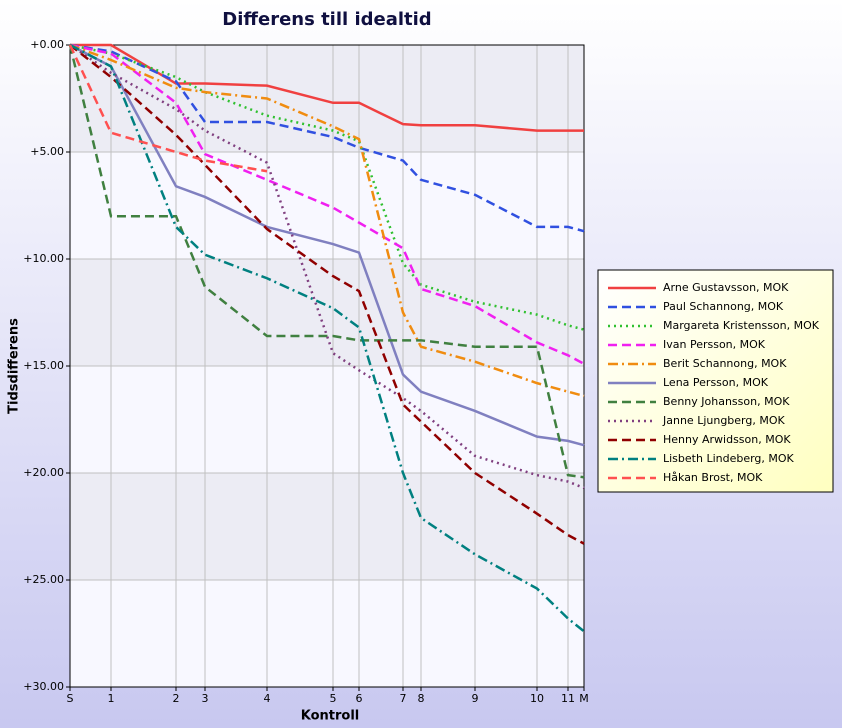 The image size is (842, 728). Describe the element at coordinates (14, 366) in the screenshot. I see `y-axis-label: Tidsdifferens` at that location.